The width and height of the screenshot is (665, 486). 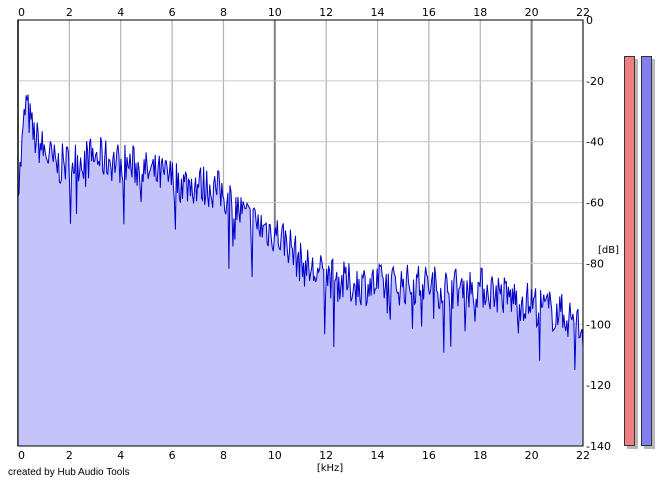 I want to click on x-tick-top-9: 18, so click(x=480, y=12).